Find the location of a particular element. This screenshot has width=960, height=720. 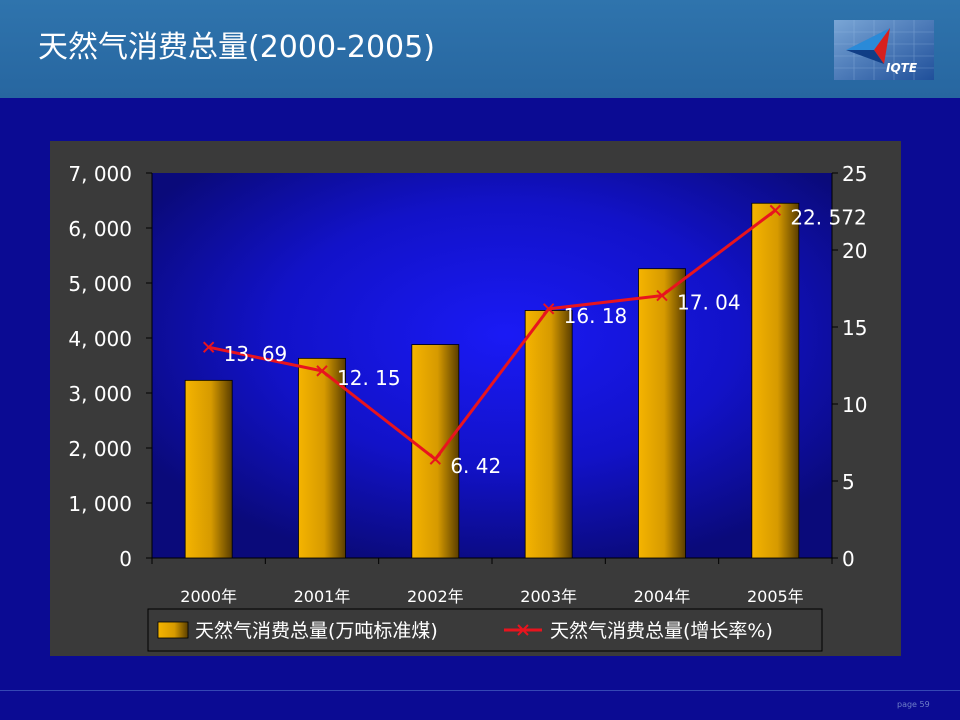

bar-2000年 is located at coordinates (208, 469).